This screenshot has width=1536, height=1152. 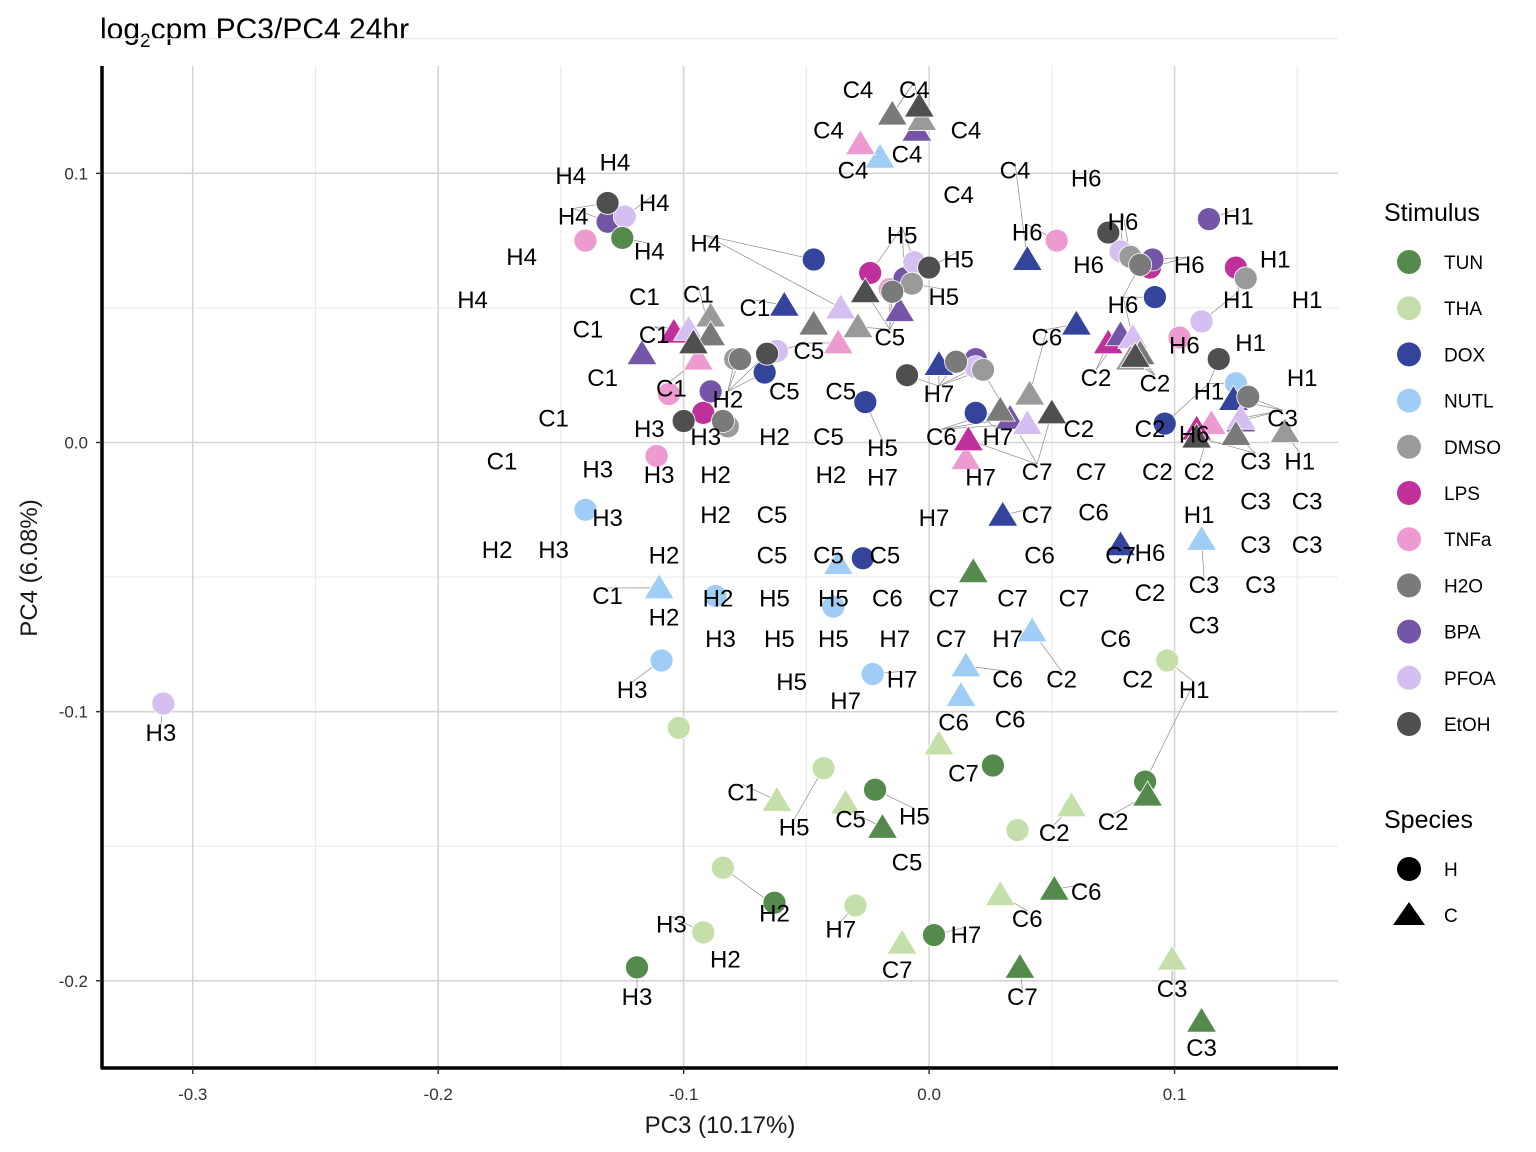 I want to click on point-label: C2, so click(x=1150, y=429).